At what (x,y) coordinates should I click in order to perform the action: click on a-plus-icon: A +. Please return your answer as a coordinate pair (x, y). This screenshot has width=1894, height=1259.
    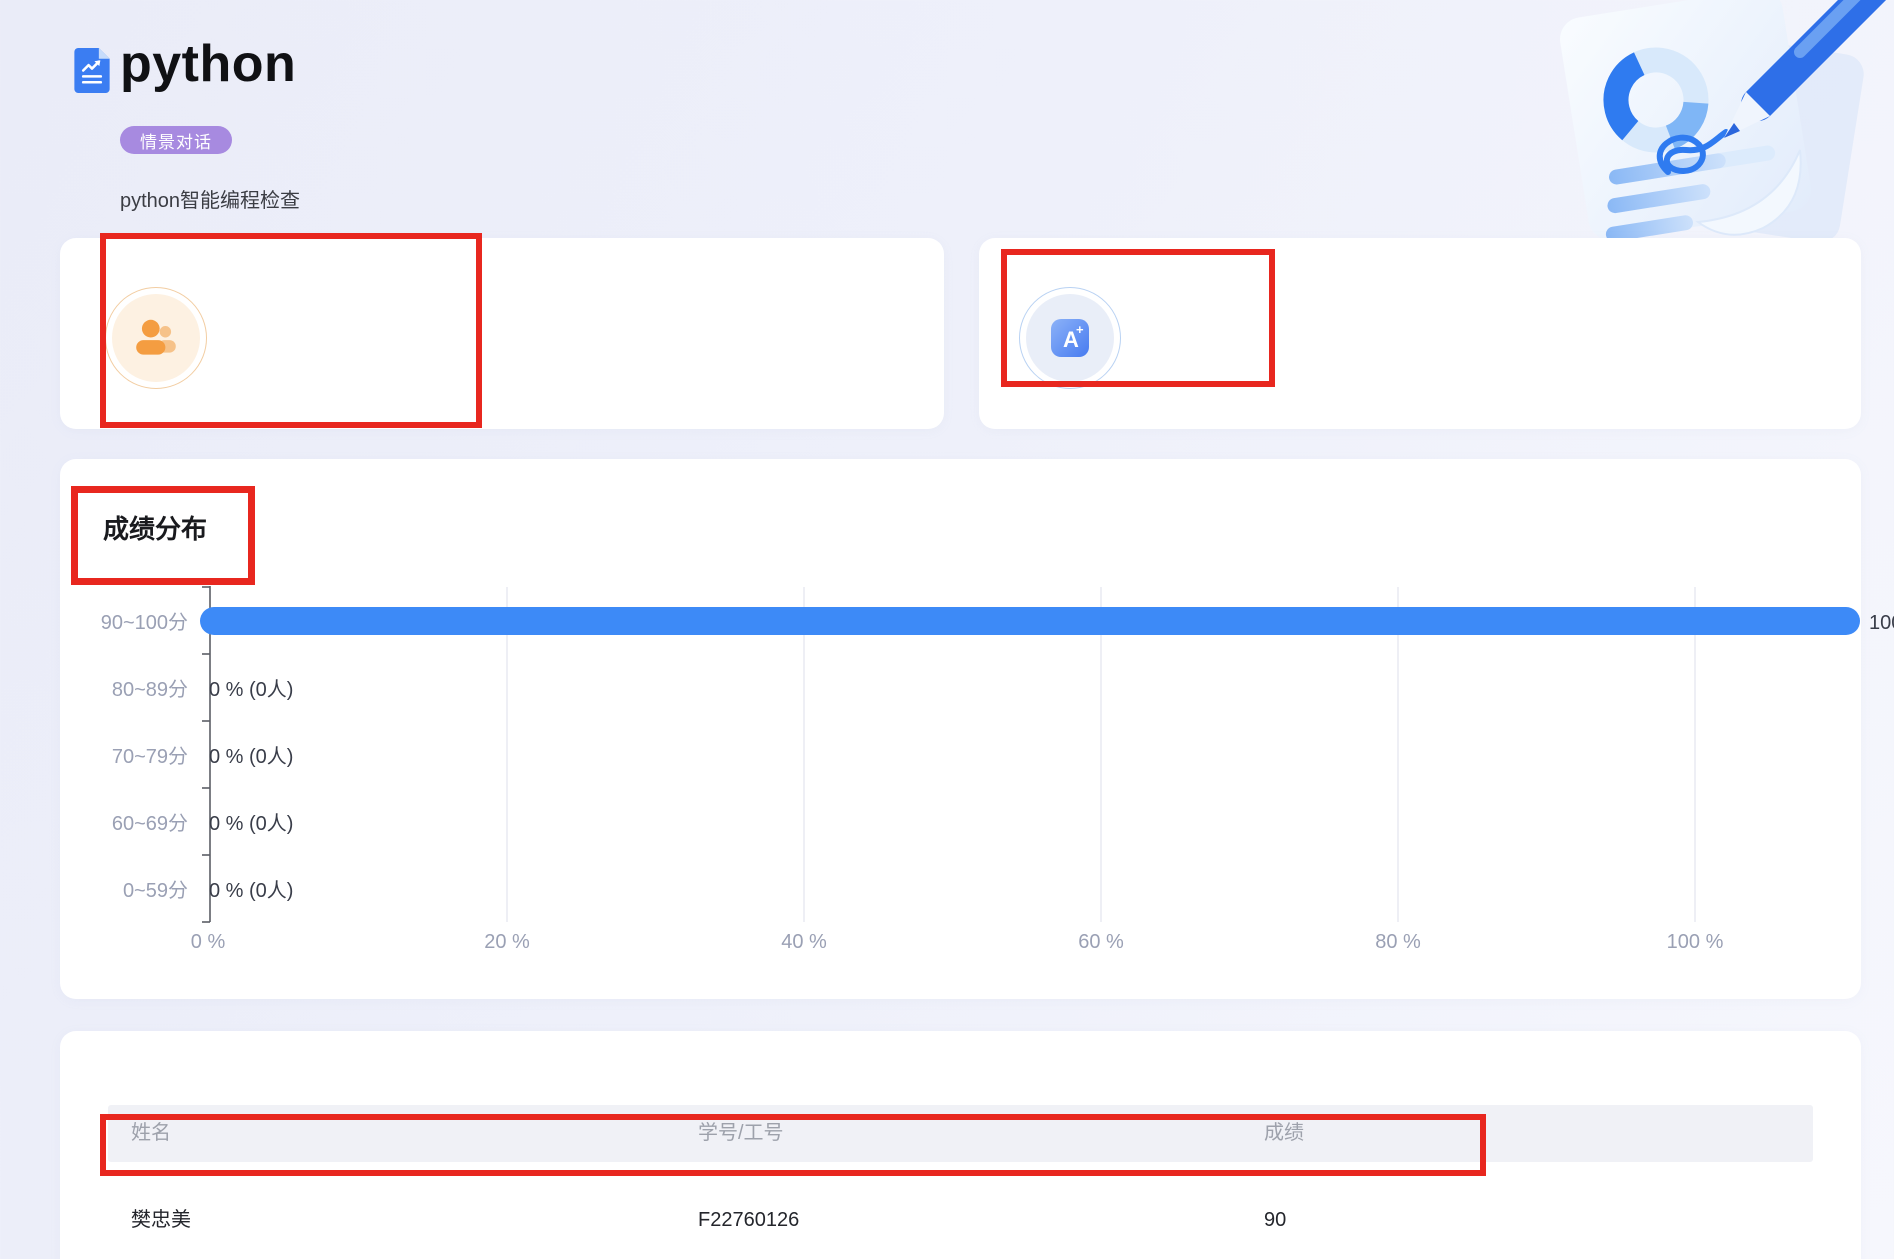
    Looking at the image, I should click on (1070, 338).